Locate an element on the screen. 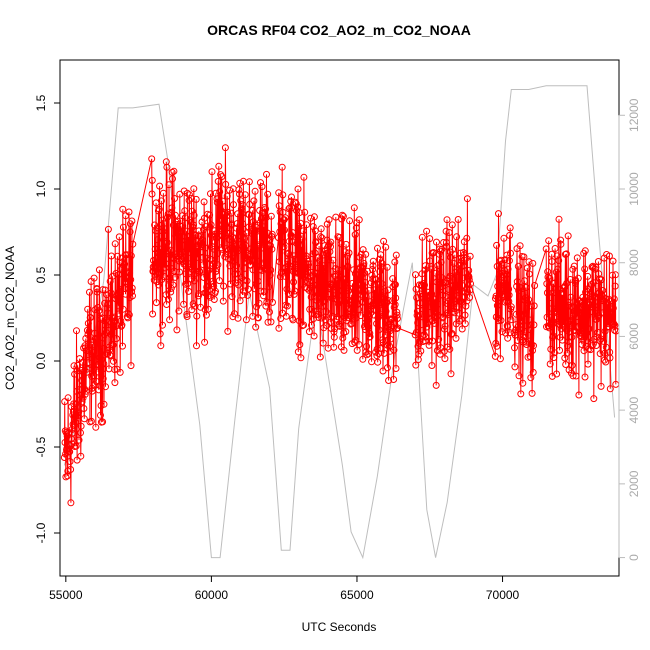 The height and width of the screenshot is (650, 650). x-axis: 55000 60000 65000 70000 is located at coordinates (284, 588).